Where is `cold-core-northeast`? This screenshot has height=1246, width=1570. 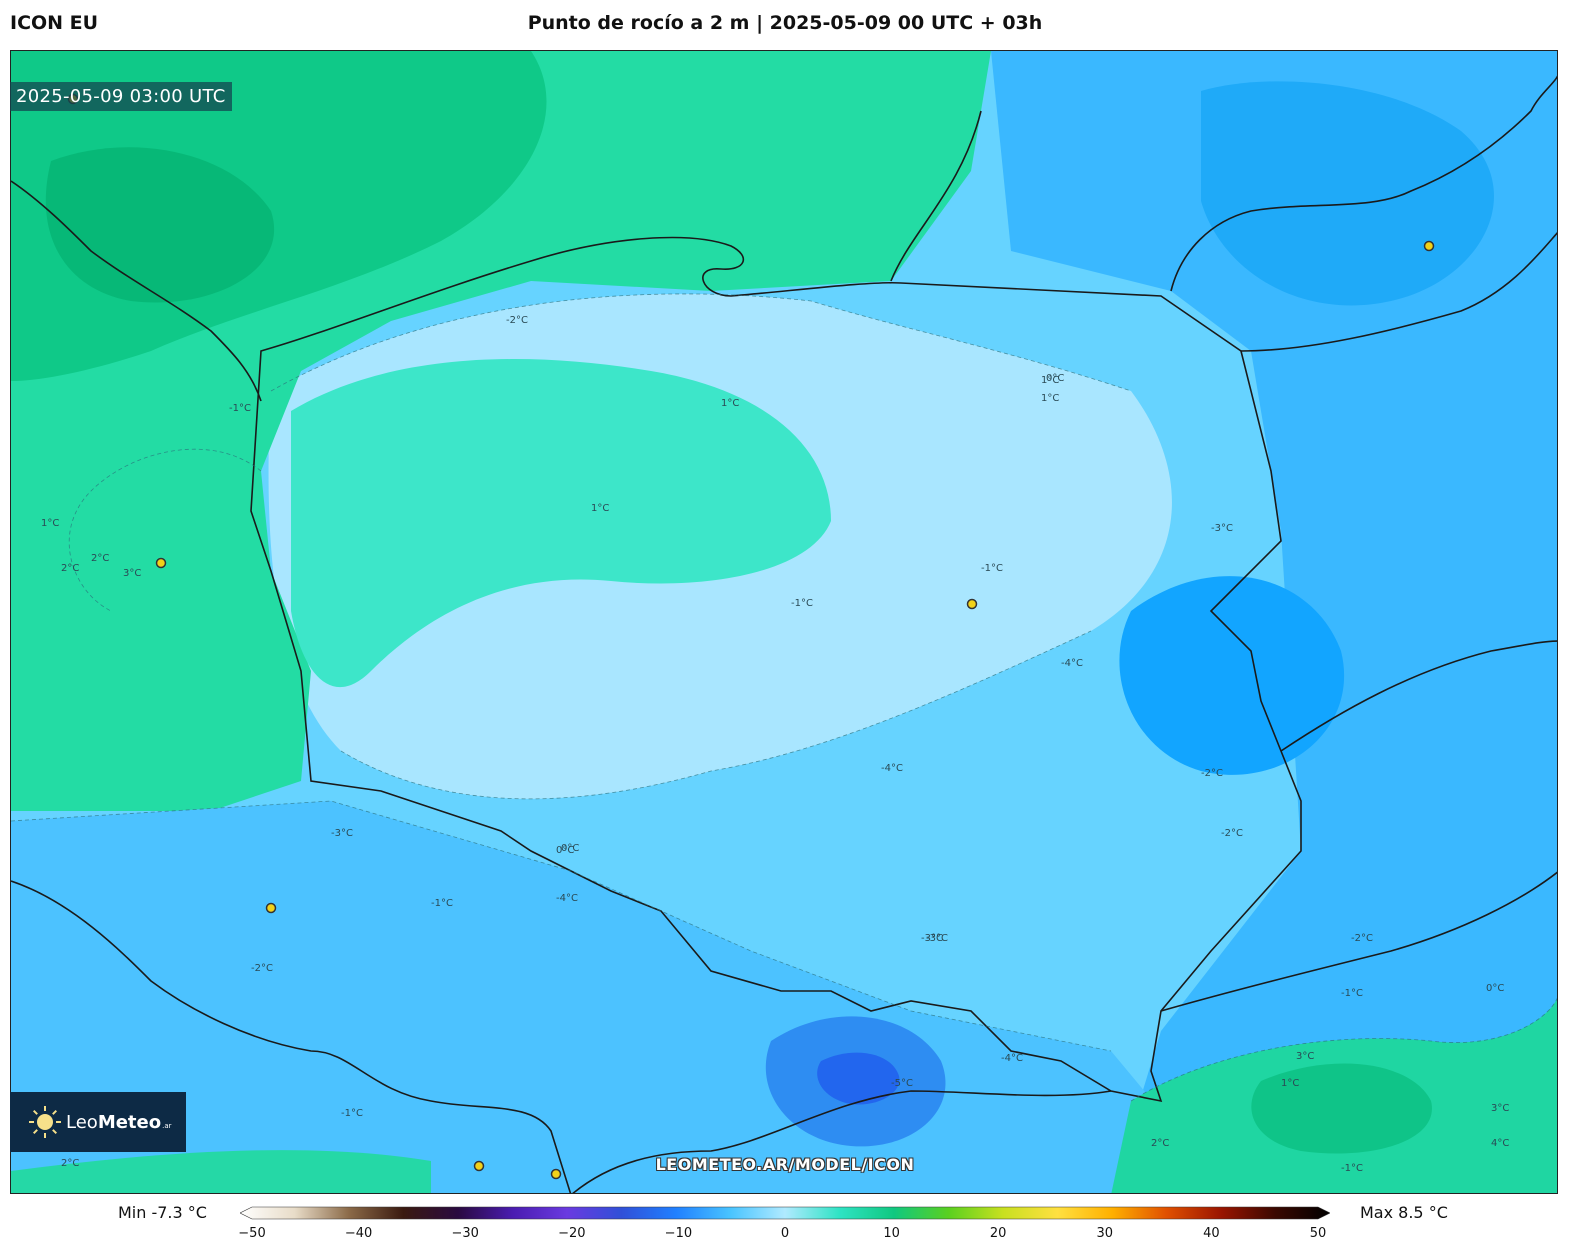 cold-core-northeast is located at coordinates (1347, 193).